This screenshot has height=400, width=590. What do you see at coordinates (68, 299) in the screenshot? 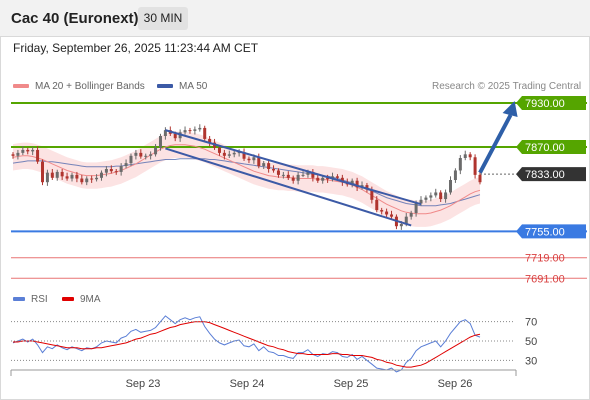
I see `rsi-ma-swatch` at bounding box center [68, 299].